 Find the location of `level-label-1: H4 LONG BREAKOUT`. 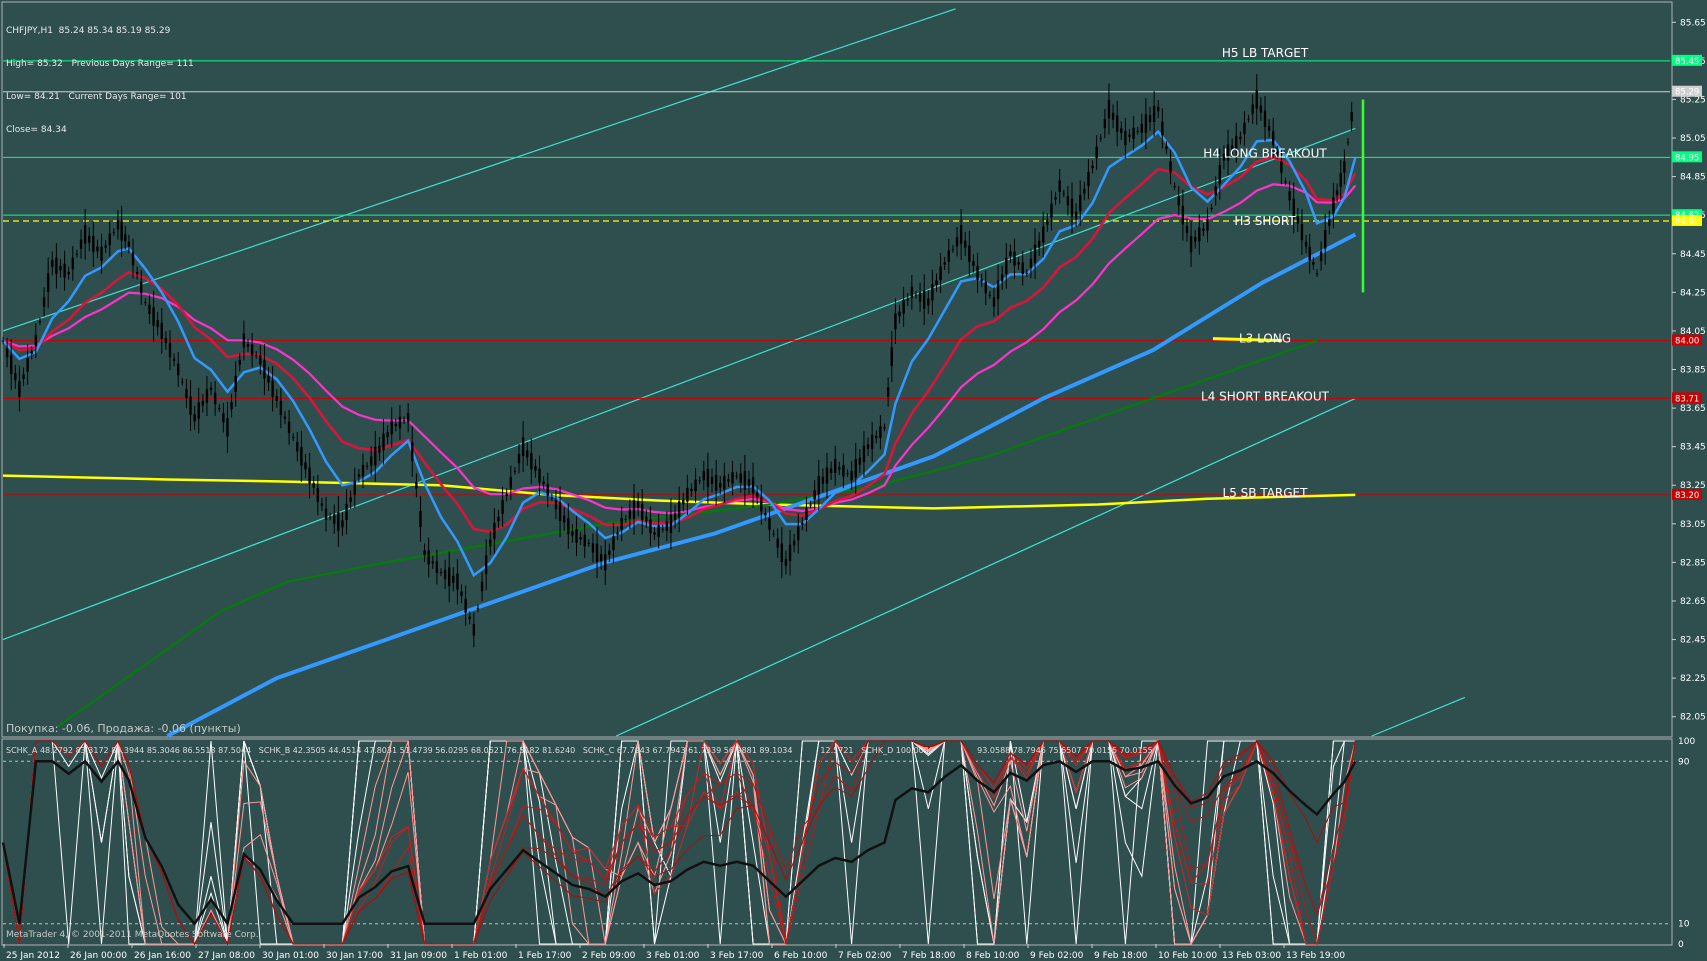

level-label-1: H4 LONG BREAKOUT is located at coordinates (1265, 154).